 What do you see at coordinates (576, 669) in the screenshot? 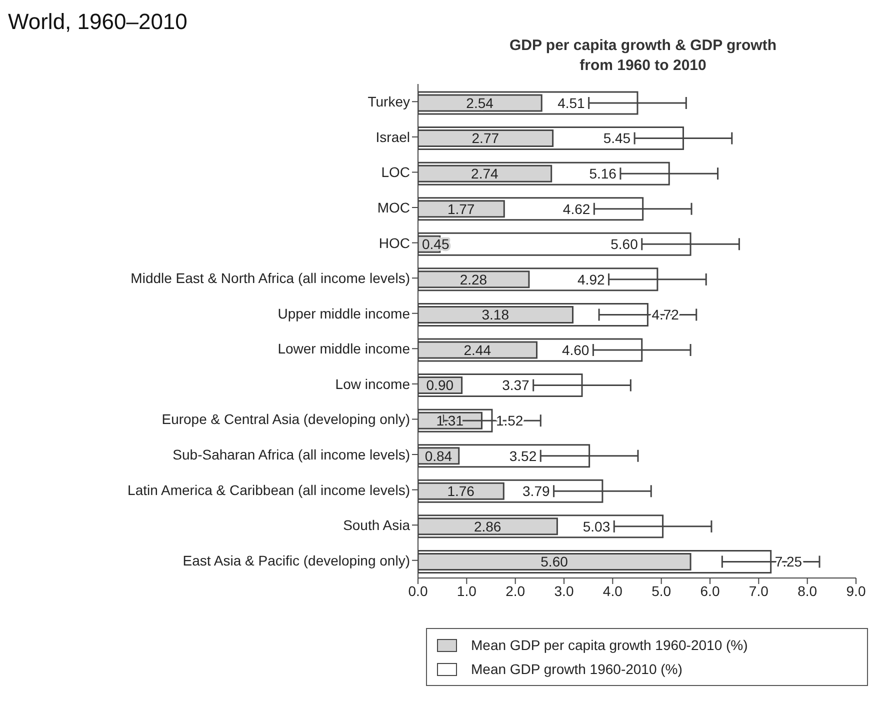
I see `legend-label: Mean GDP growth 1960-2010 (%)` at bounding box center [576, 669].